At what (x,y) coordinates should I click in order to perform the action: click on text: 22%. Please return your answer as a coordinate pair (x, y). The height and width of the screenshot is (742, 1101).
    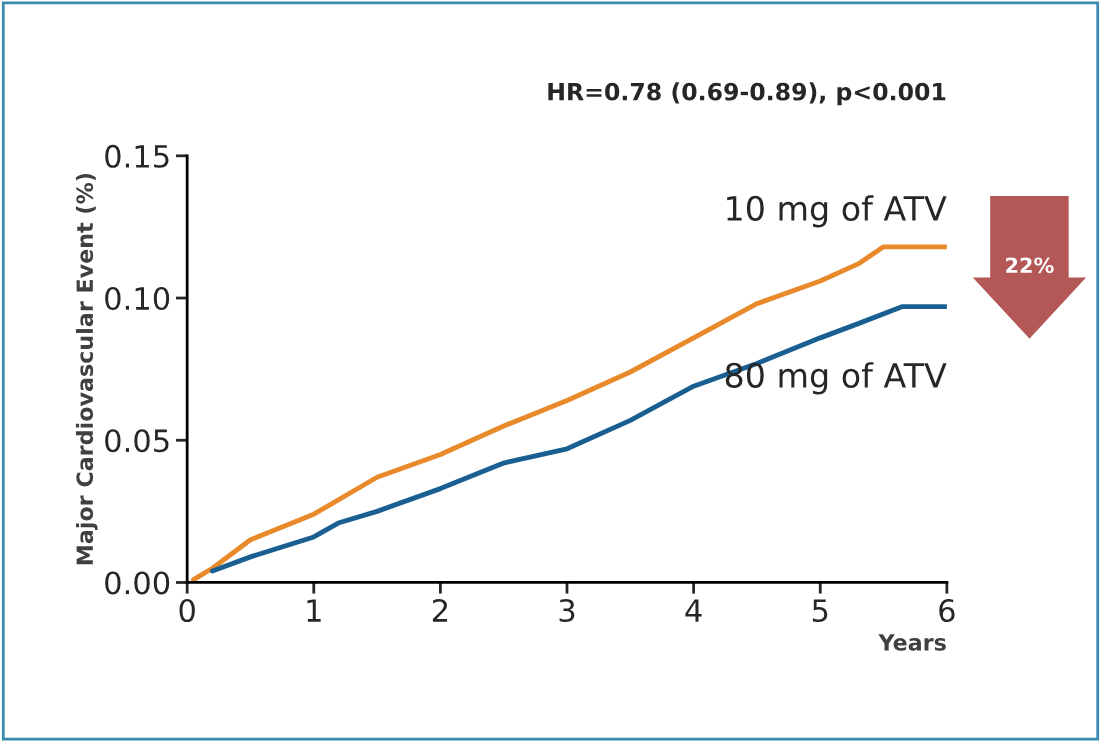
    Looking at the image, I should click on (1030, 265).